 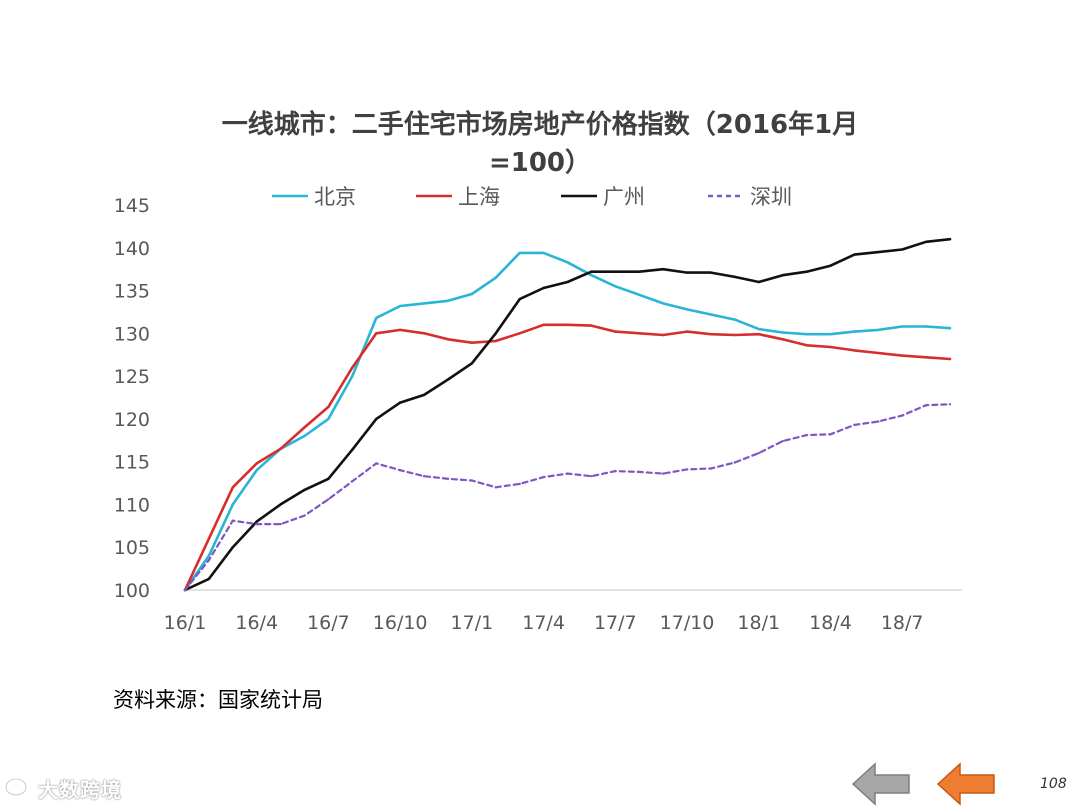 I want to click on x-tick-label: 17/7, so click(x=615, y=623).